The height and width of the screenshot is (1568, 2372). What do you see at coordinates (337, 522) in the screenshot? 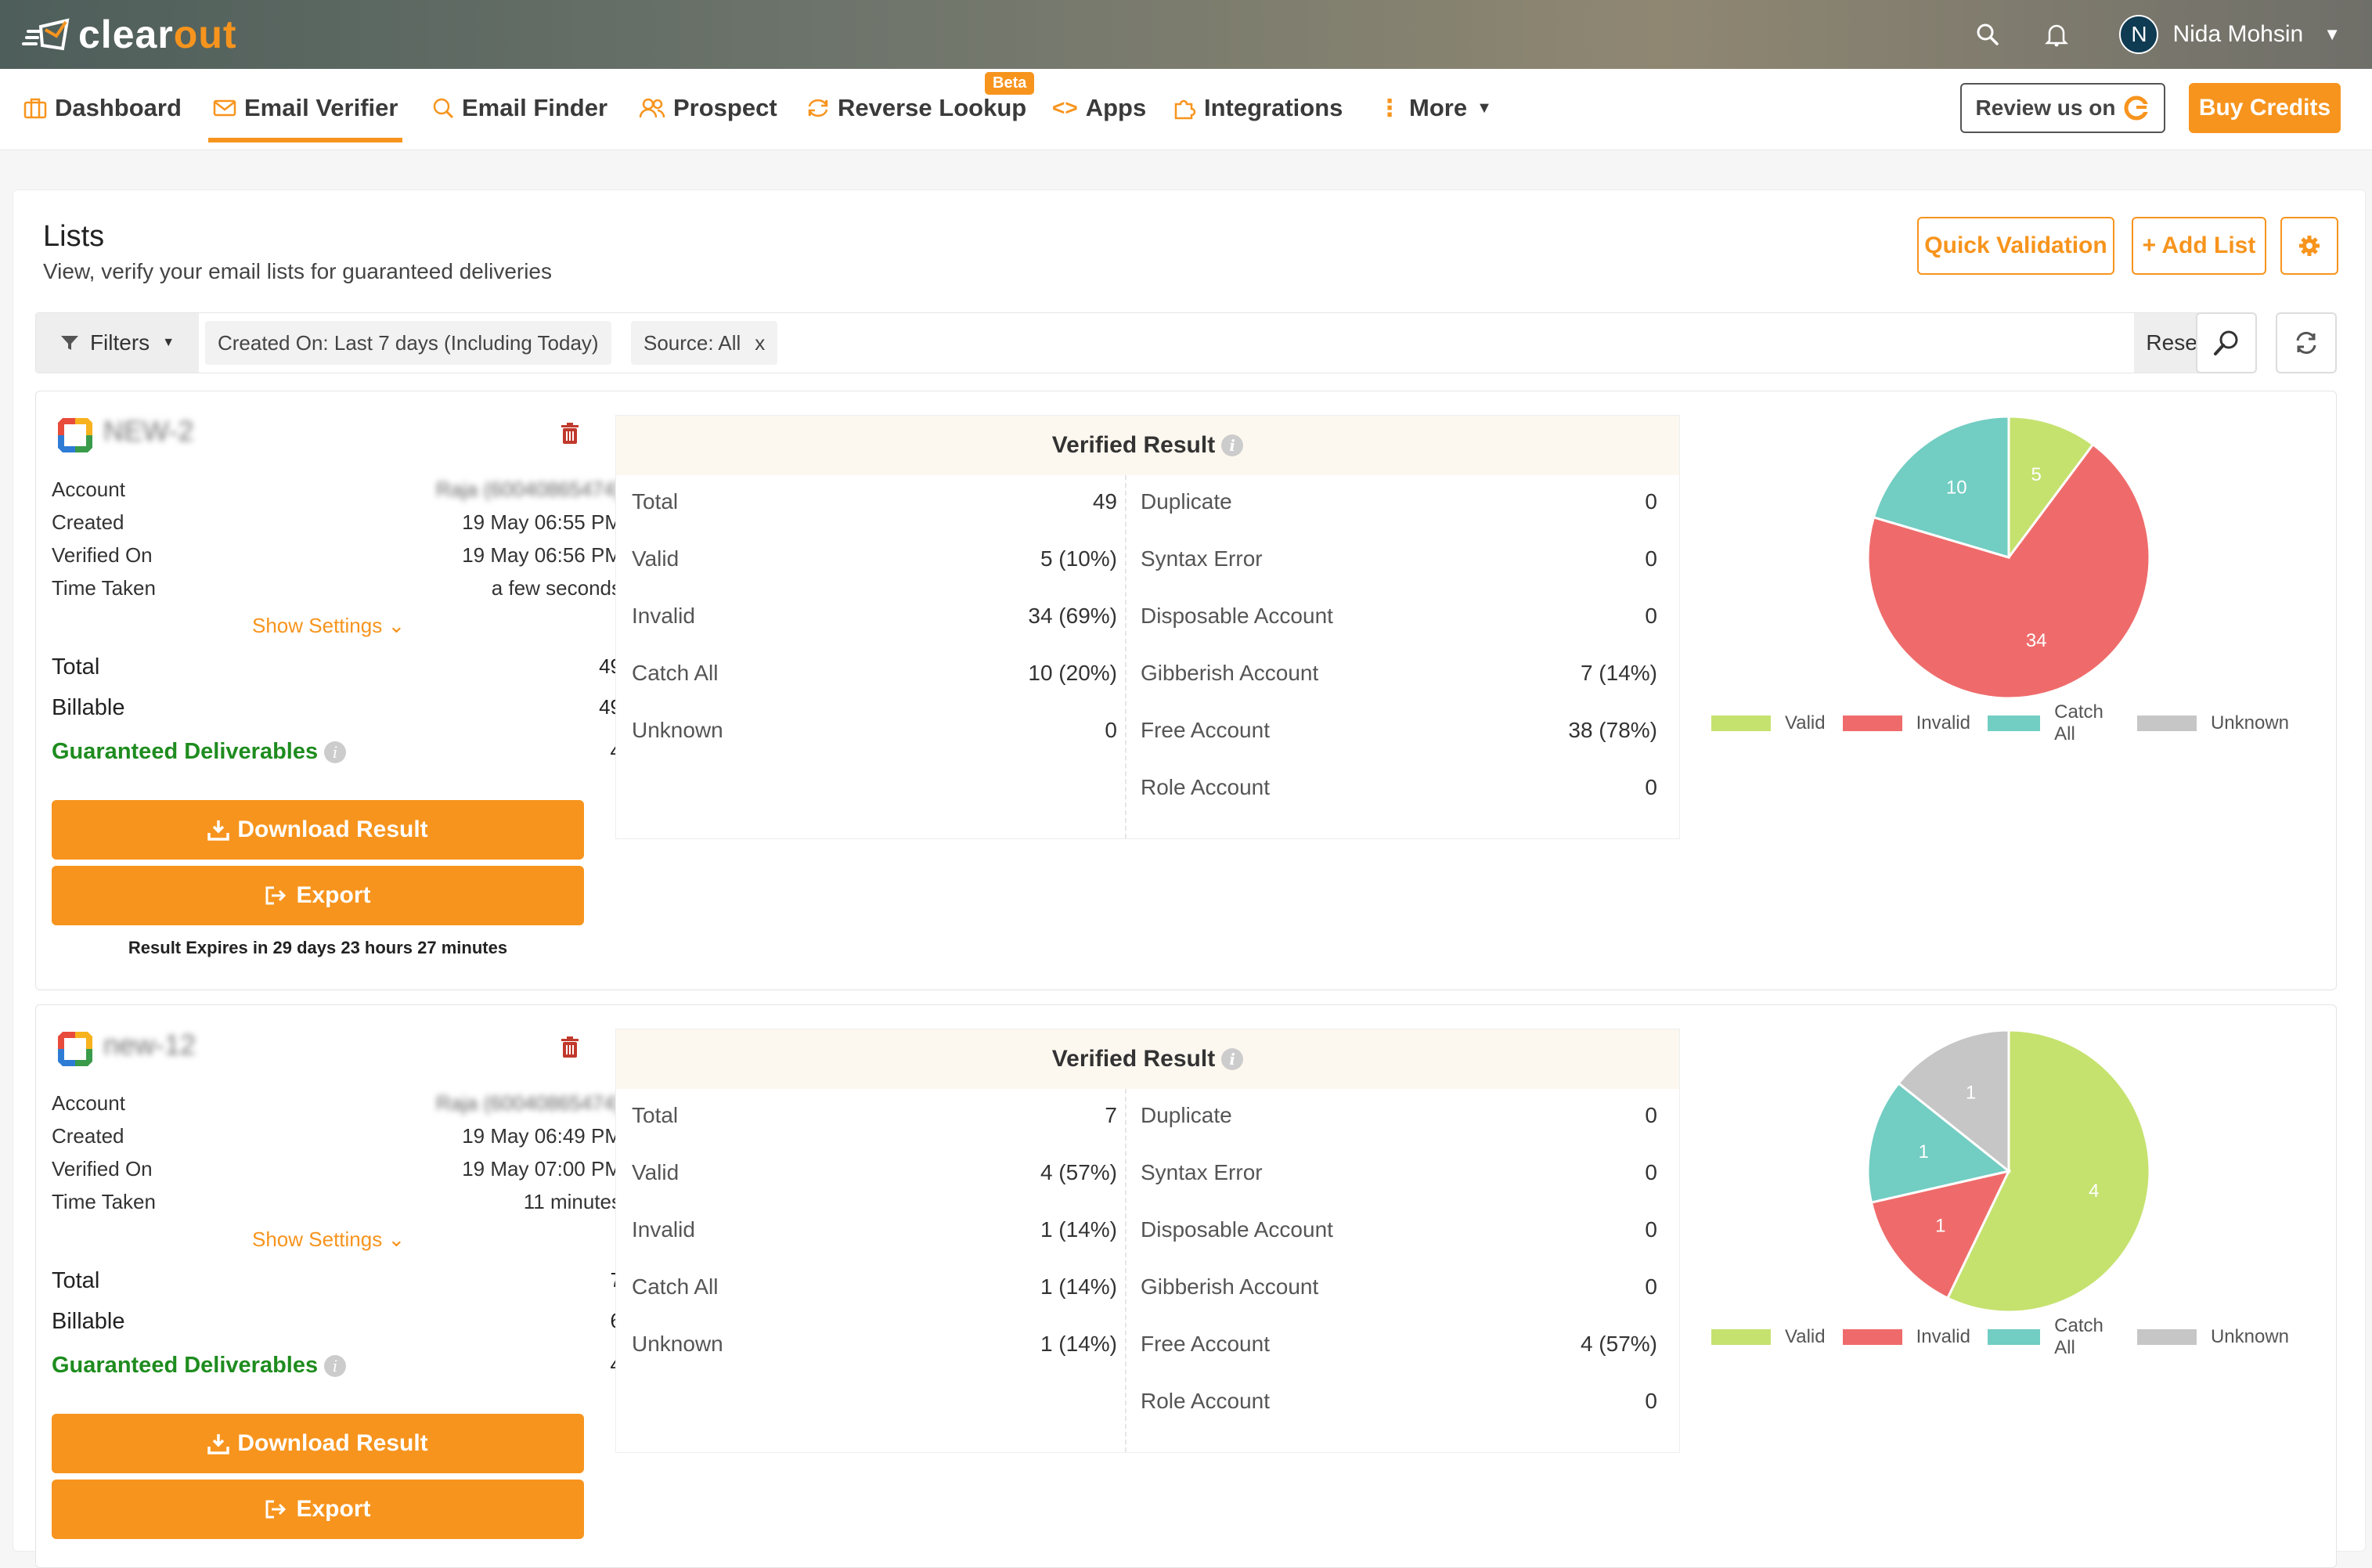
I see `created-row: Created 19 May 06:55 PM` at bounding box center [337, 522].